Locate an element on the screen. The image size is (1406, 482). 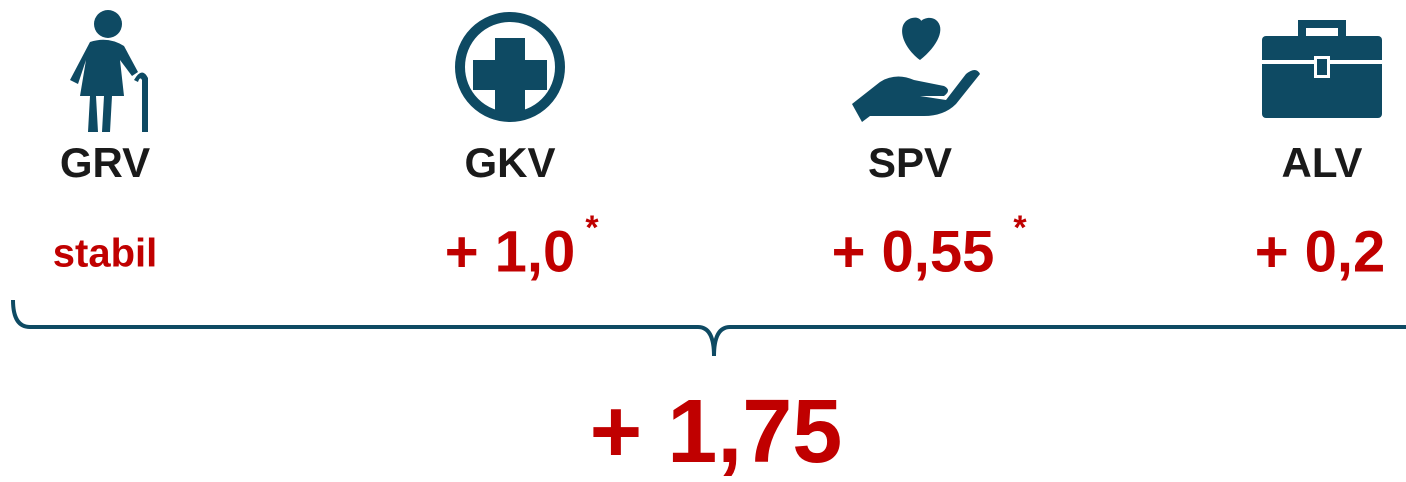
item-value: stabil is located at coordinates (105, 254).